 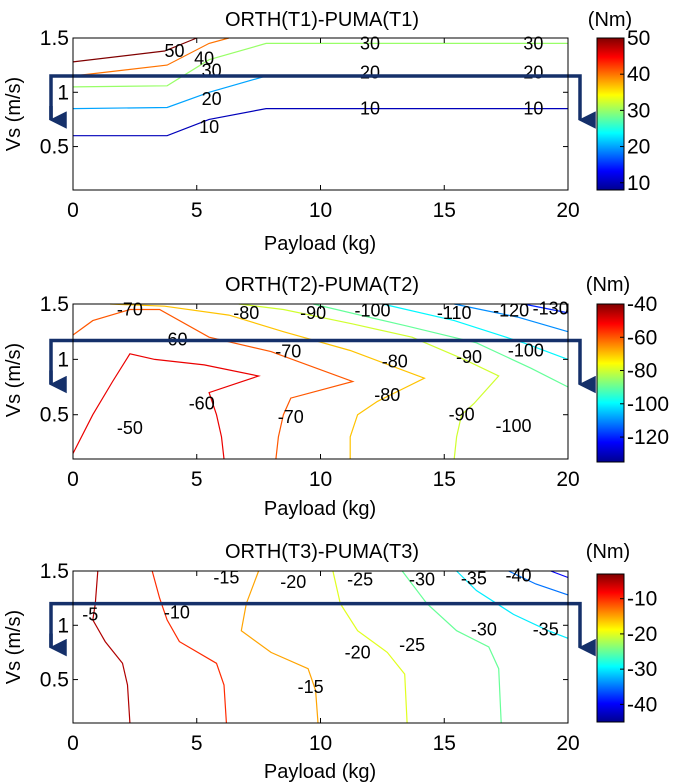 What do you see at coordinates (511, 311) in the screenshot?
I see `contour-label: -120` at bounding box center [511, 311].